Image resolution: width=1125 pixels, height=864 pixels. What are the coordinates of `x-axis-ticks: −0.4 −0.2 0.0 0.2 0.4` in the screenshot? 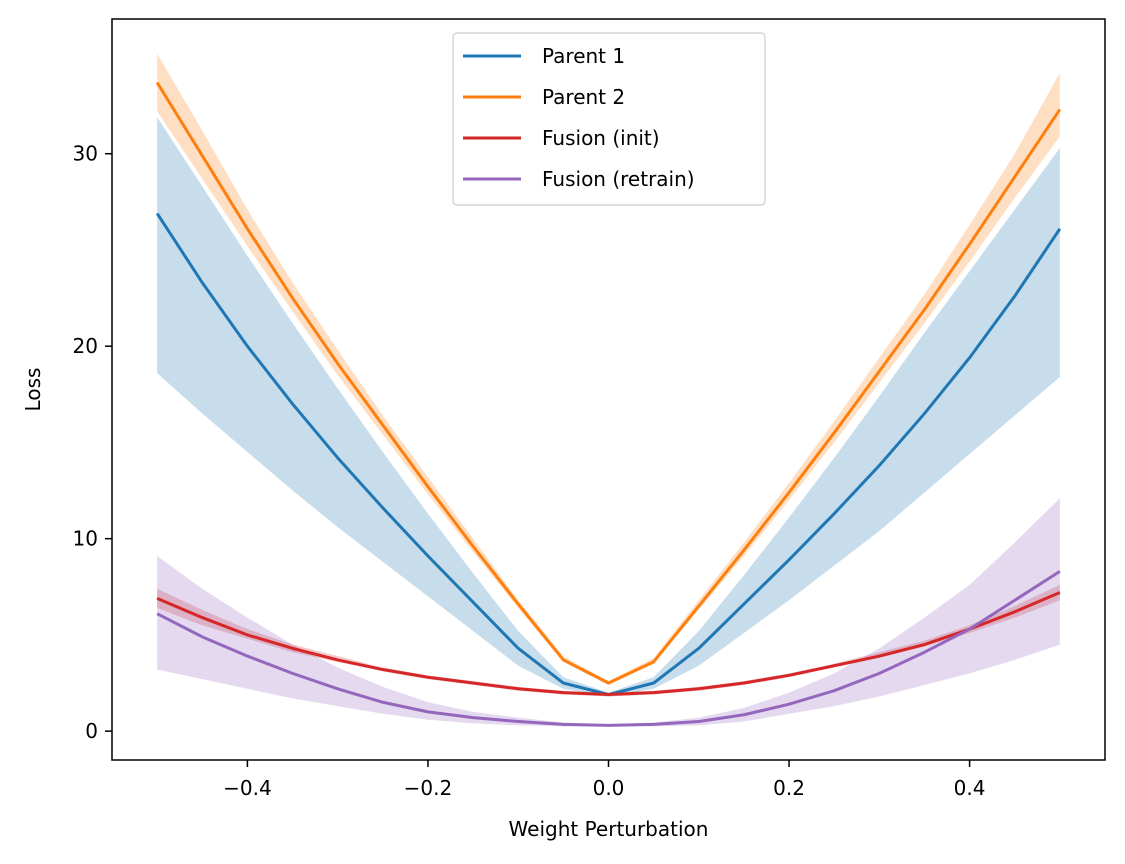 It's located at (604, 780).